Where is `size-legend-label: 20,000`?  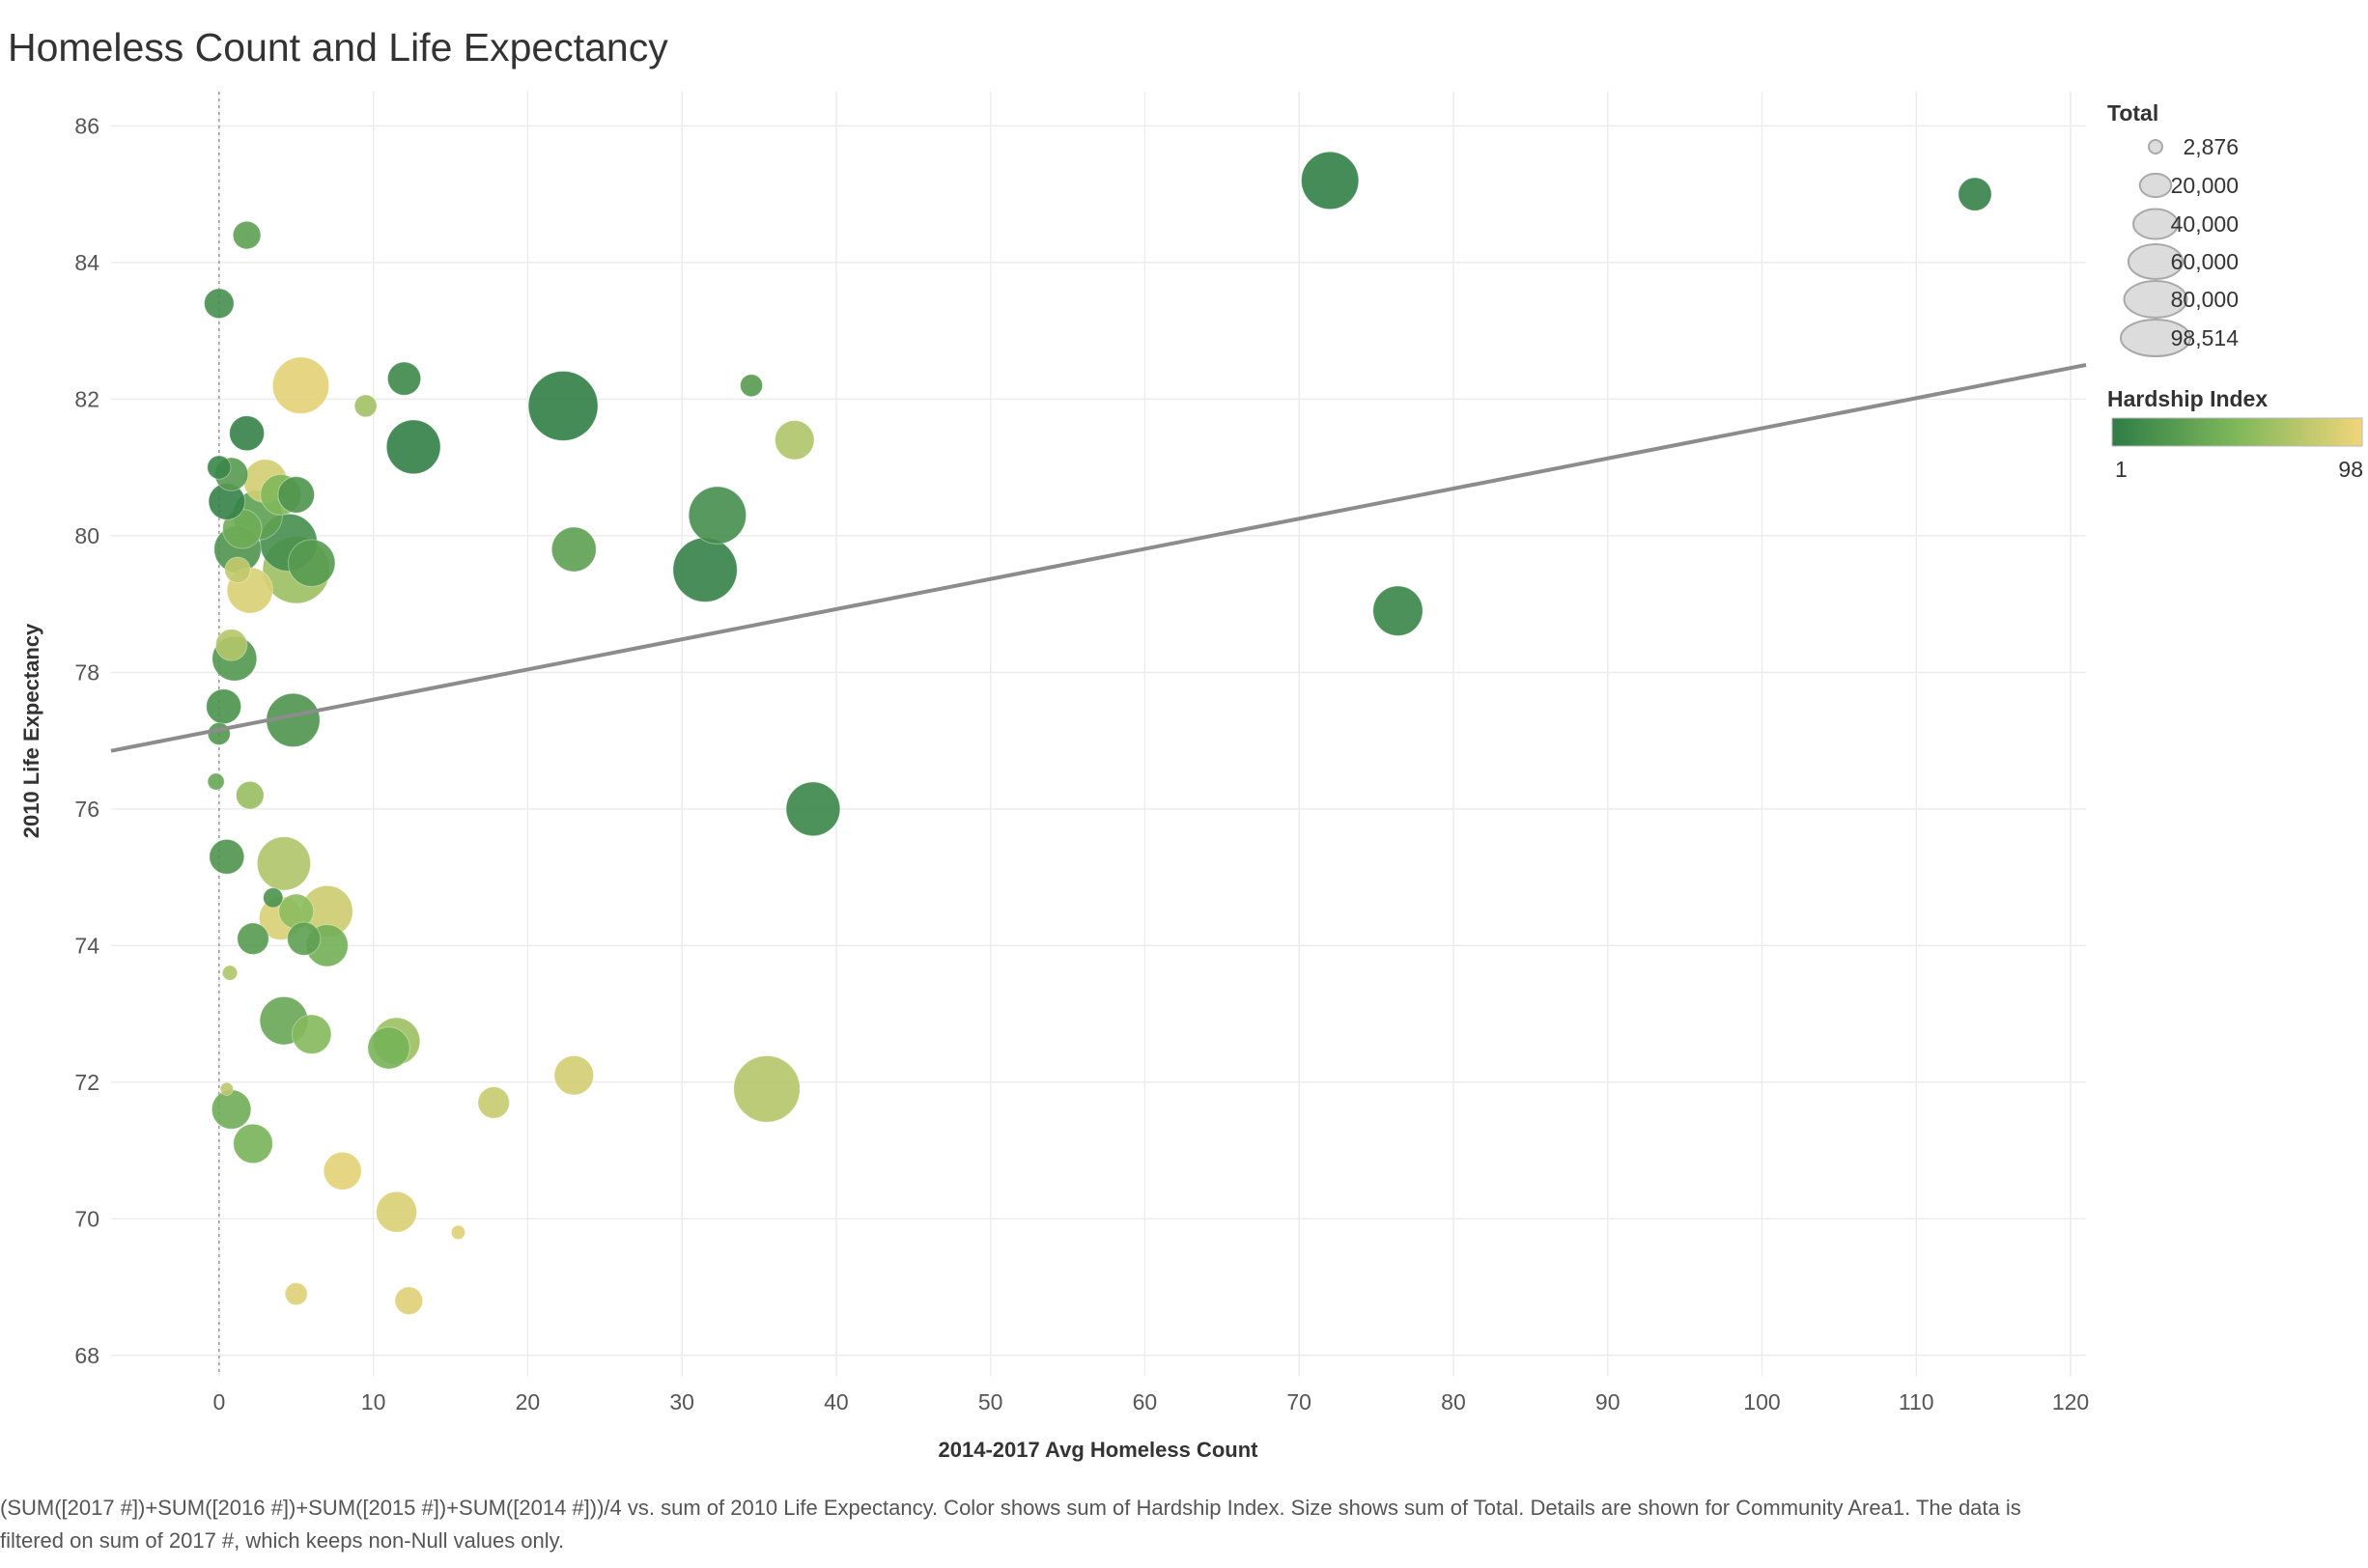 size-legend-label: 20,000 is located at coordinates (2205, 186).